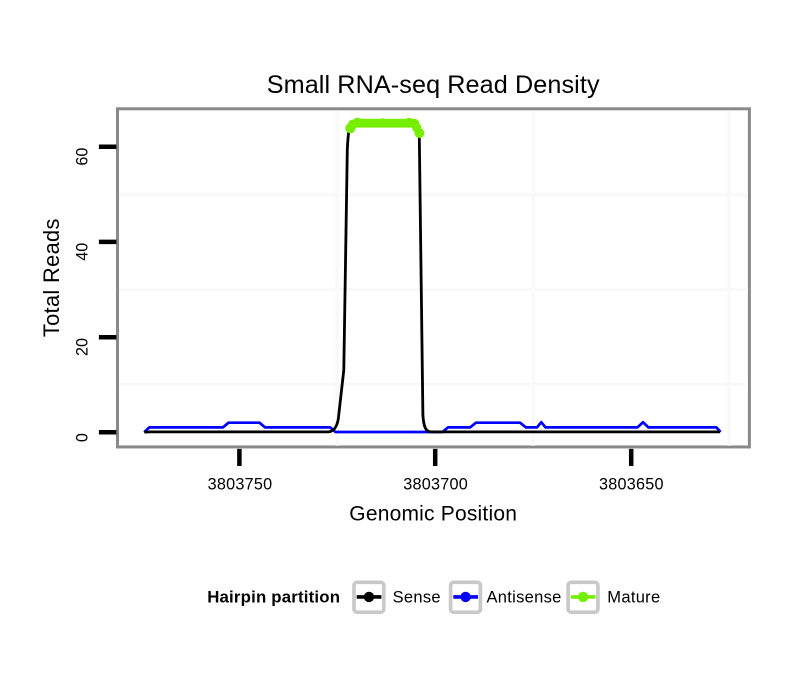 This screenshot has width=810, height=695. I want to click on svg-text: 40, so click(83, 252).